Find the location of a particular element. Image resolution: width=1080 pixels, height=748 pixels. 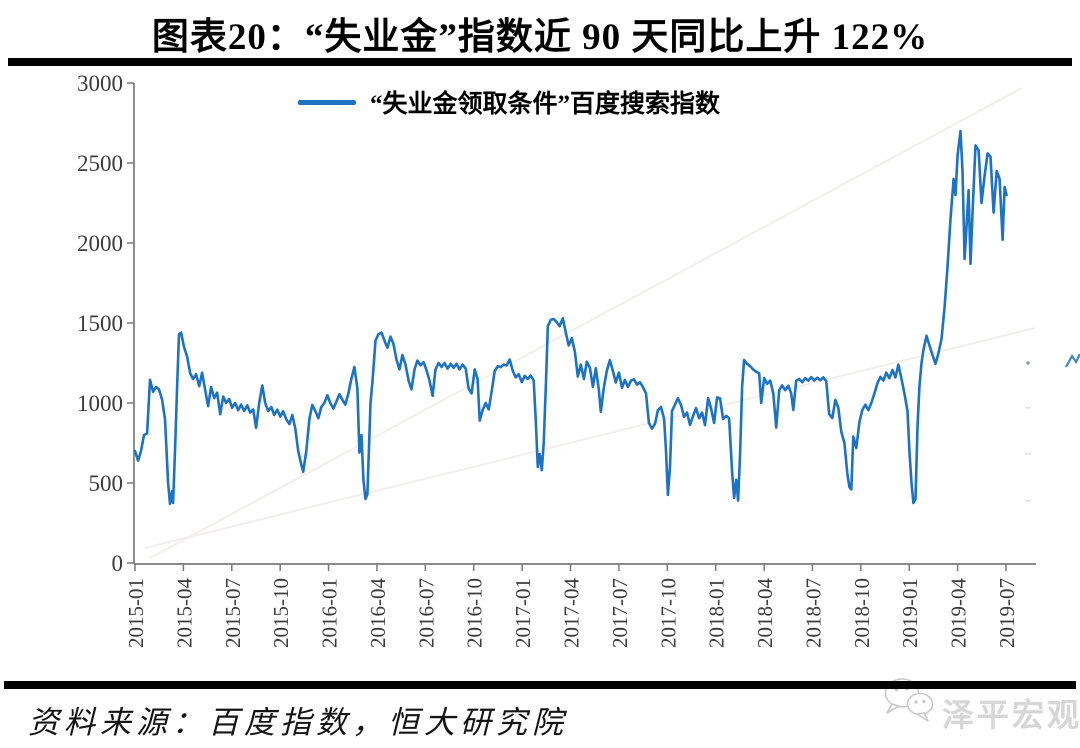

x-axis-tick-label: 2015-01 is located at coordinates (136, 613).